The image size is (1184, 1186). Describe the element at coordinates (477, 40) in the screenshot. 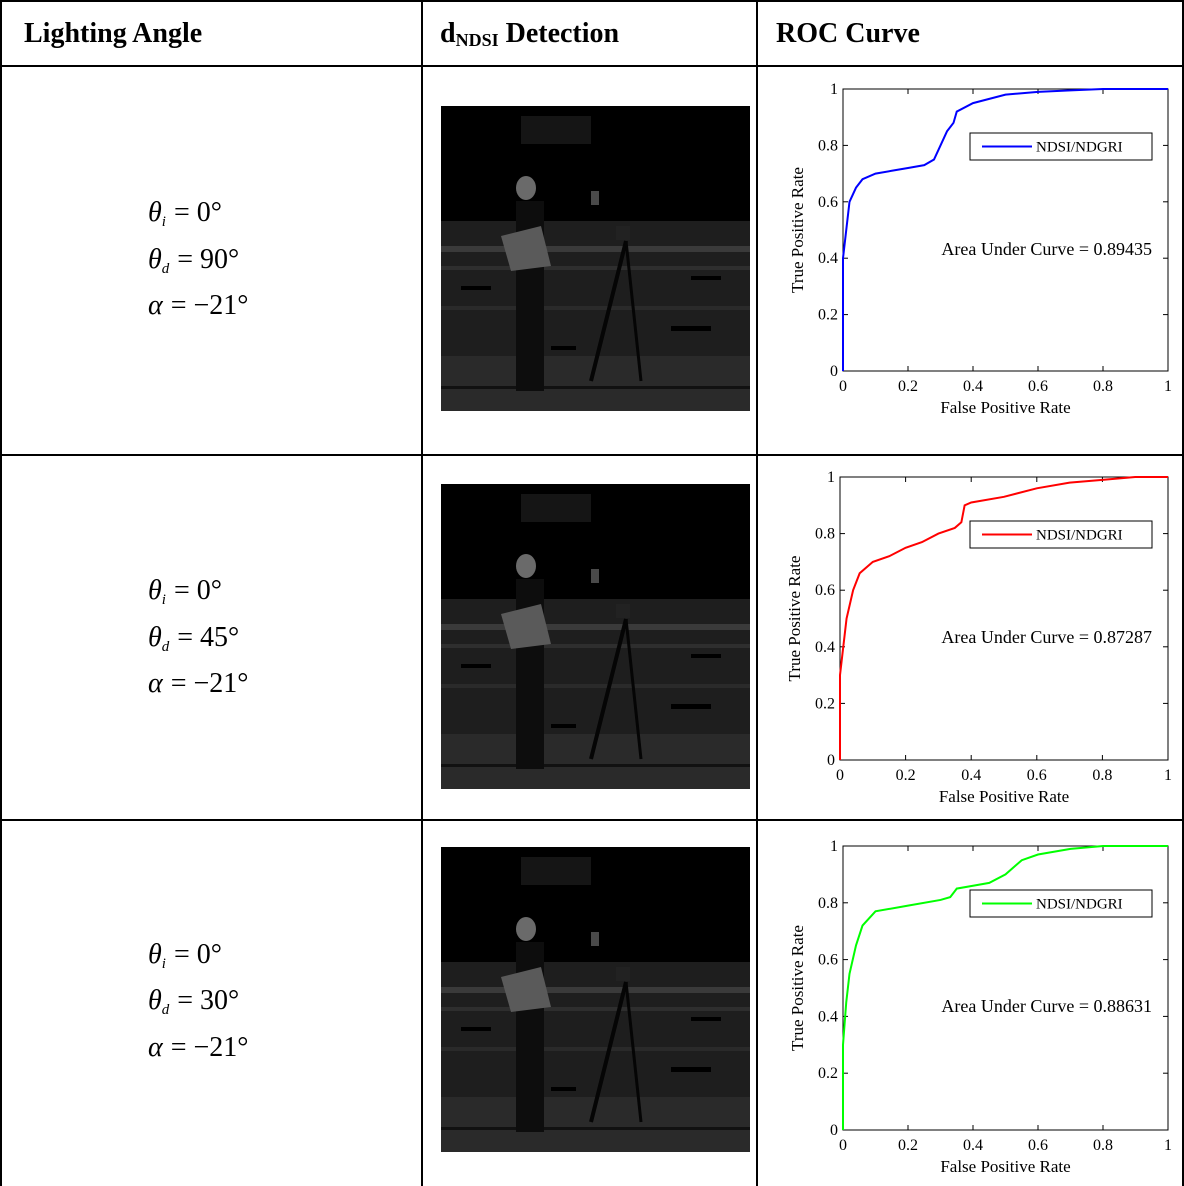

I see `header-subscript: NDSI` at that location.